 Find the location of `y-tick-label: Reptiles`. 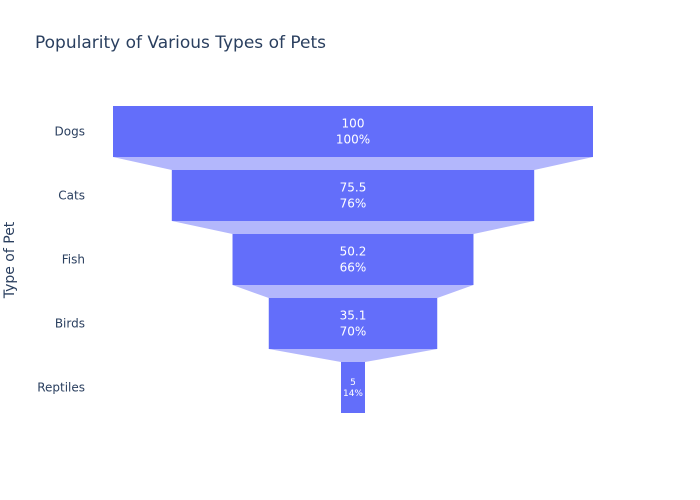

y-tick-label: Reptiles is located at coordinates (61, 388).